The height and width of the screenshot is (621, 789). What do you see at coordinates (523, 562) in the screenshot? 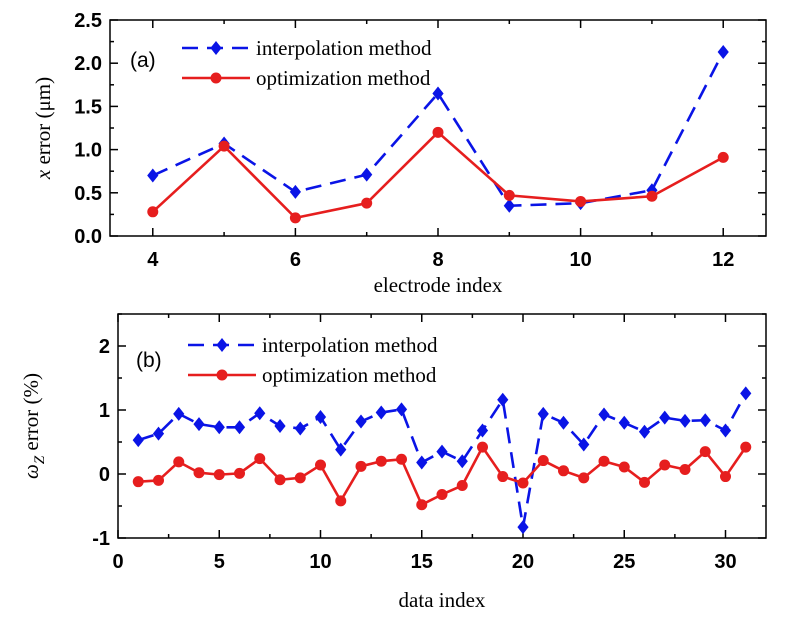
I see `x-tick-label: 20` at bounding box center [523, 562].